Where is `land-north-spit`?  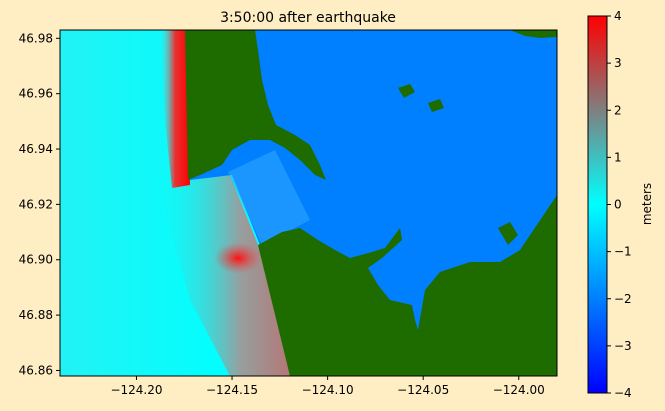 land-north-spit is located at coordinates (255, 105).